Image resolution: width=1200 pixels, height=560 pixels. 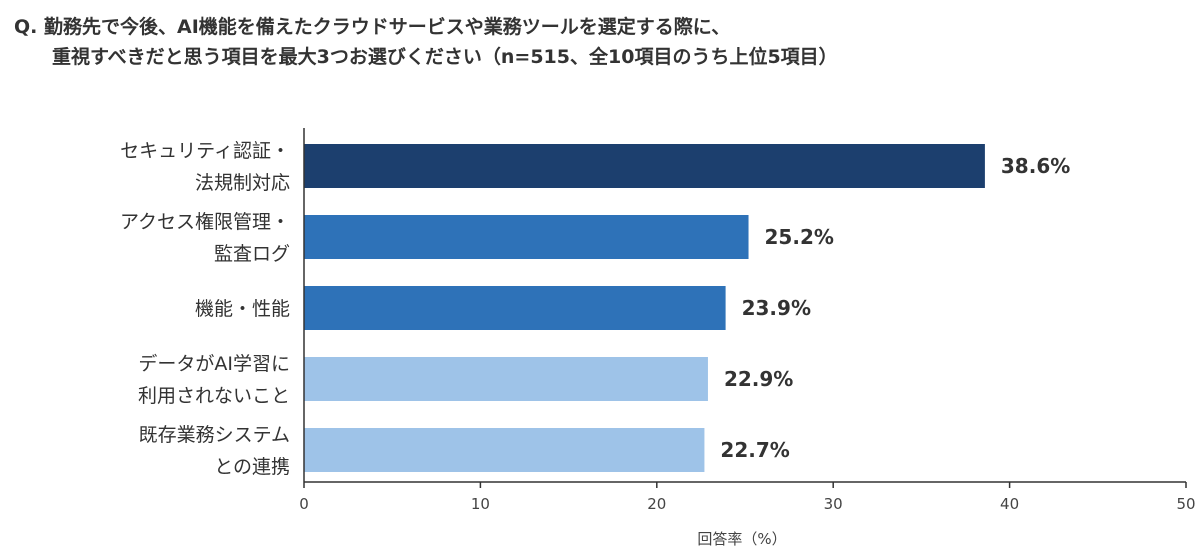 What do you see at coordinates (252, 467) in the screenshot?
I see `category-label-5-line-2: との連携` at bounding box center [252, 467].